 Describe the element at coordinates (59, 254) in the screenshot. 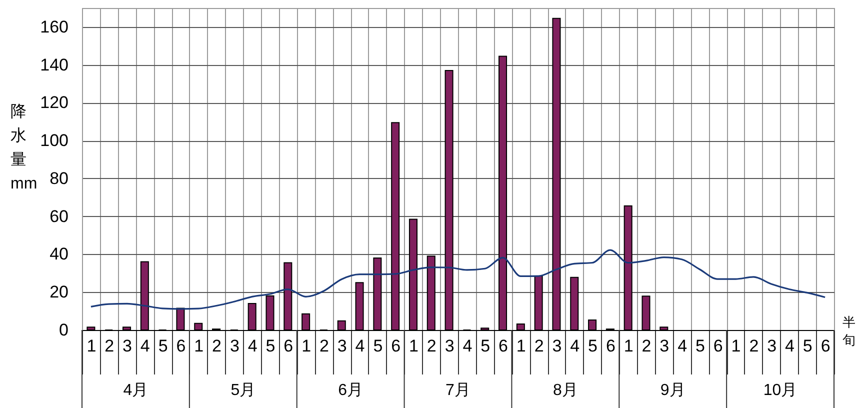

I see `y-tick-label: 40` at that location.